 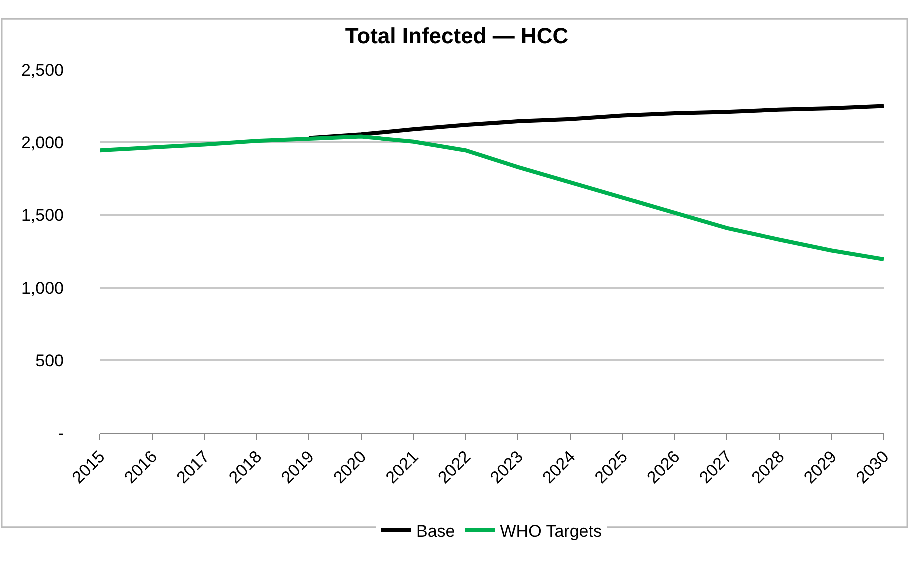 I want to click on y-tick-label: 2,500, so click(x=42, y=70).